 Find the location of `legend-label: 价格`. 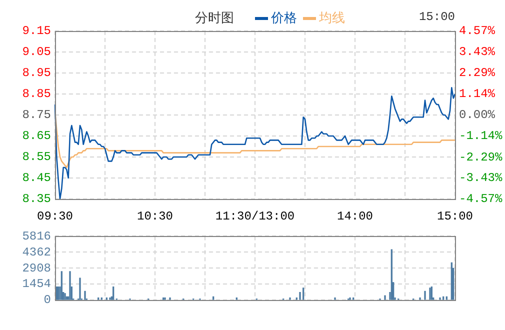

legend-label: 价格 is located at coordinates (284, 18).